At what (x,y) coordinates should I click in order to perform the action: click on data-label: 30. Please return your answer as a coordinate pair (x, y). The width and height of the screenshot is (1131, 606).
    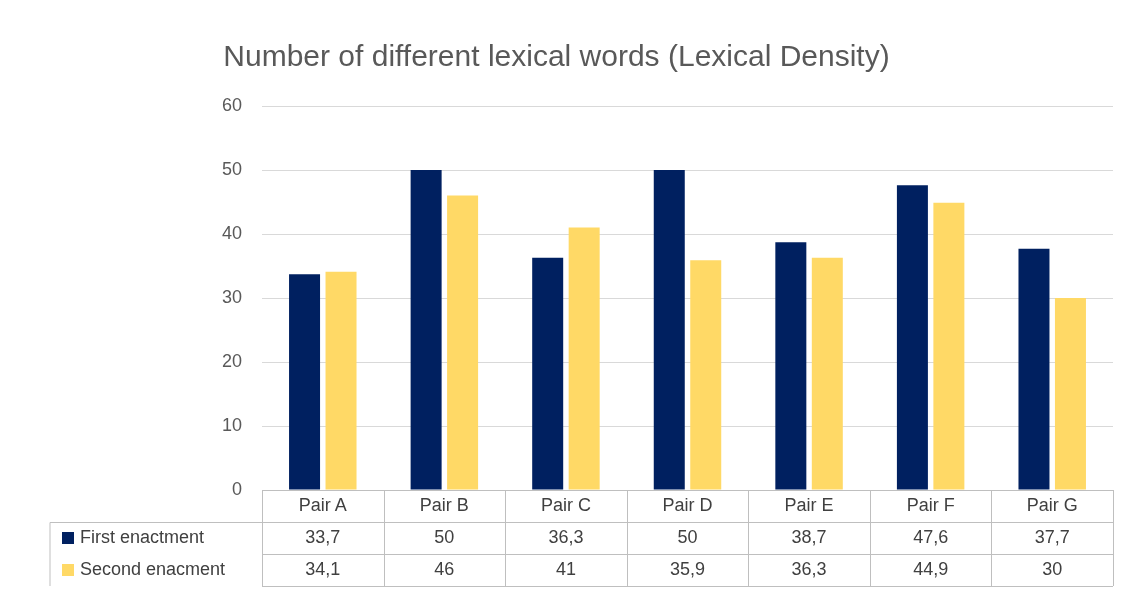
    Looking at the image, I should click on (1052, 568).